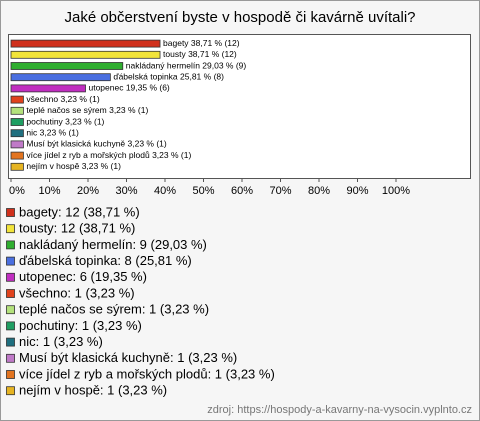 The width and height of the screenshot is (480, 421). I want to click on legend-label: pochutiny: 1 (3,23 %), so click(80, 325).